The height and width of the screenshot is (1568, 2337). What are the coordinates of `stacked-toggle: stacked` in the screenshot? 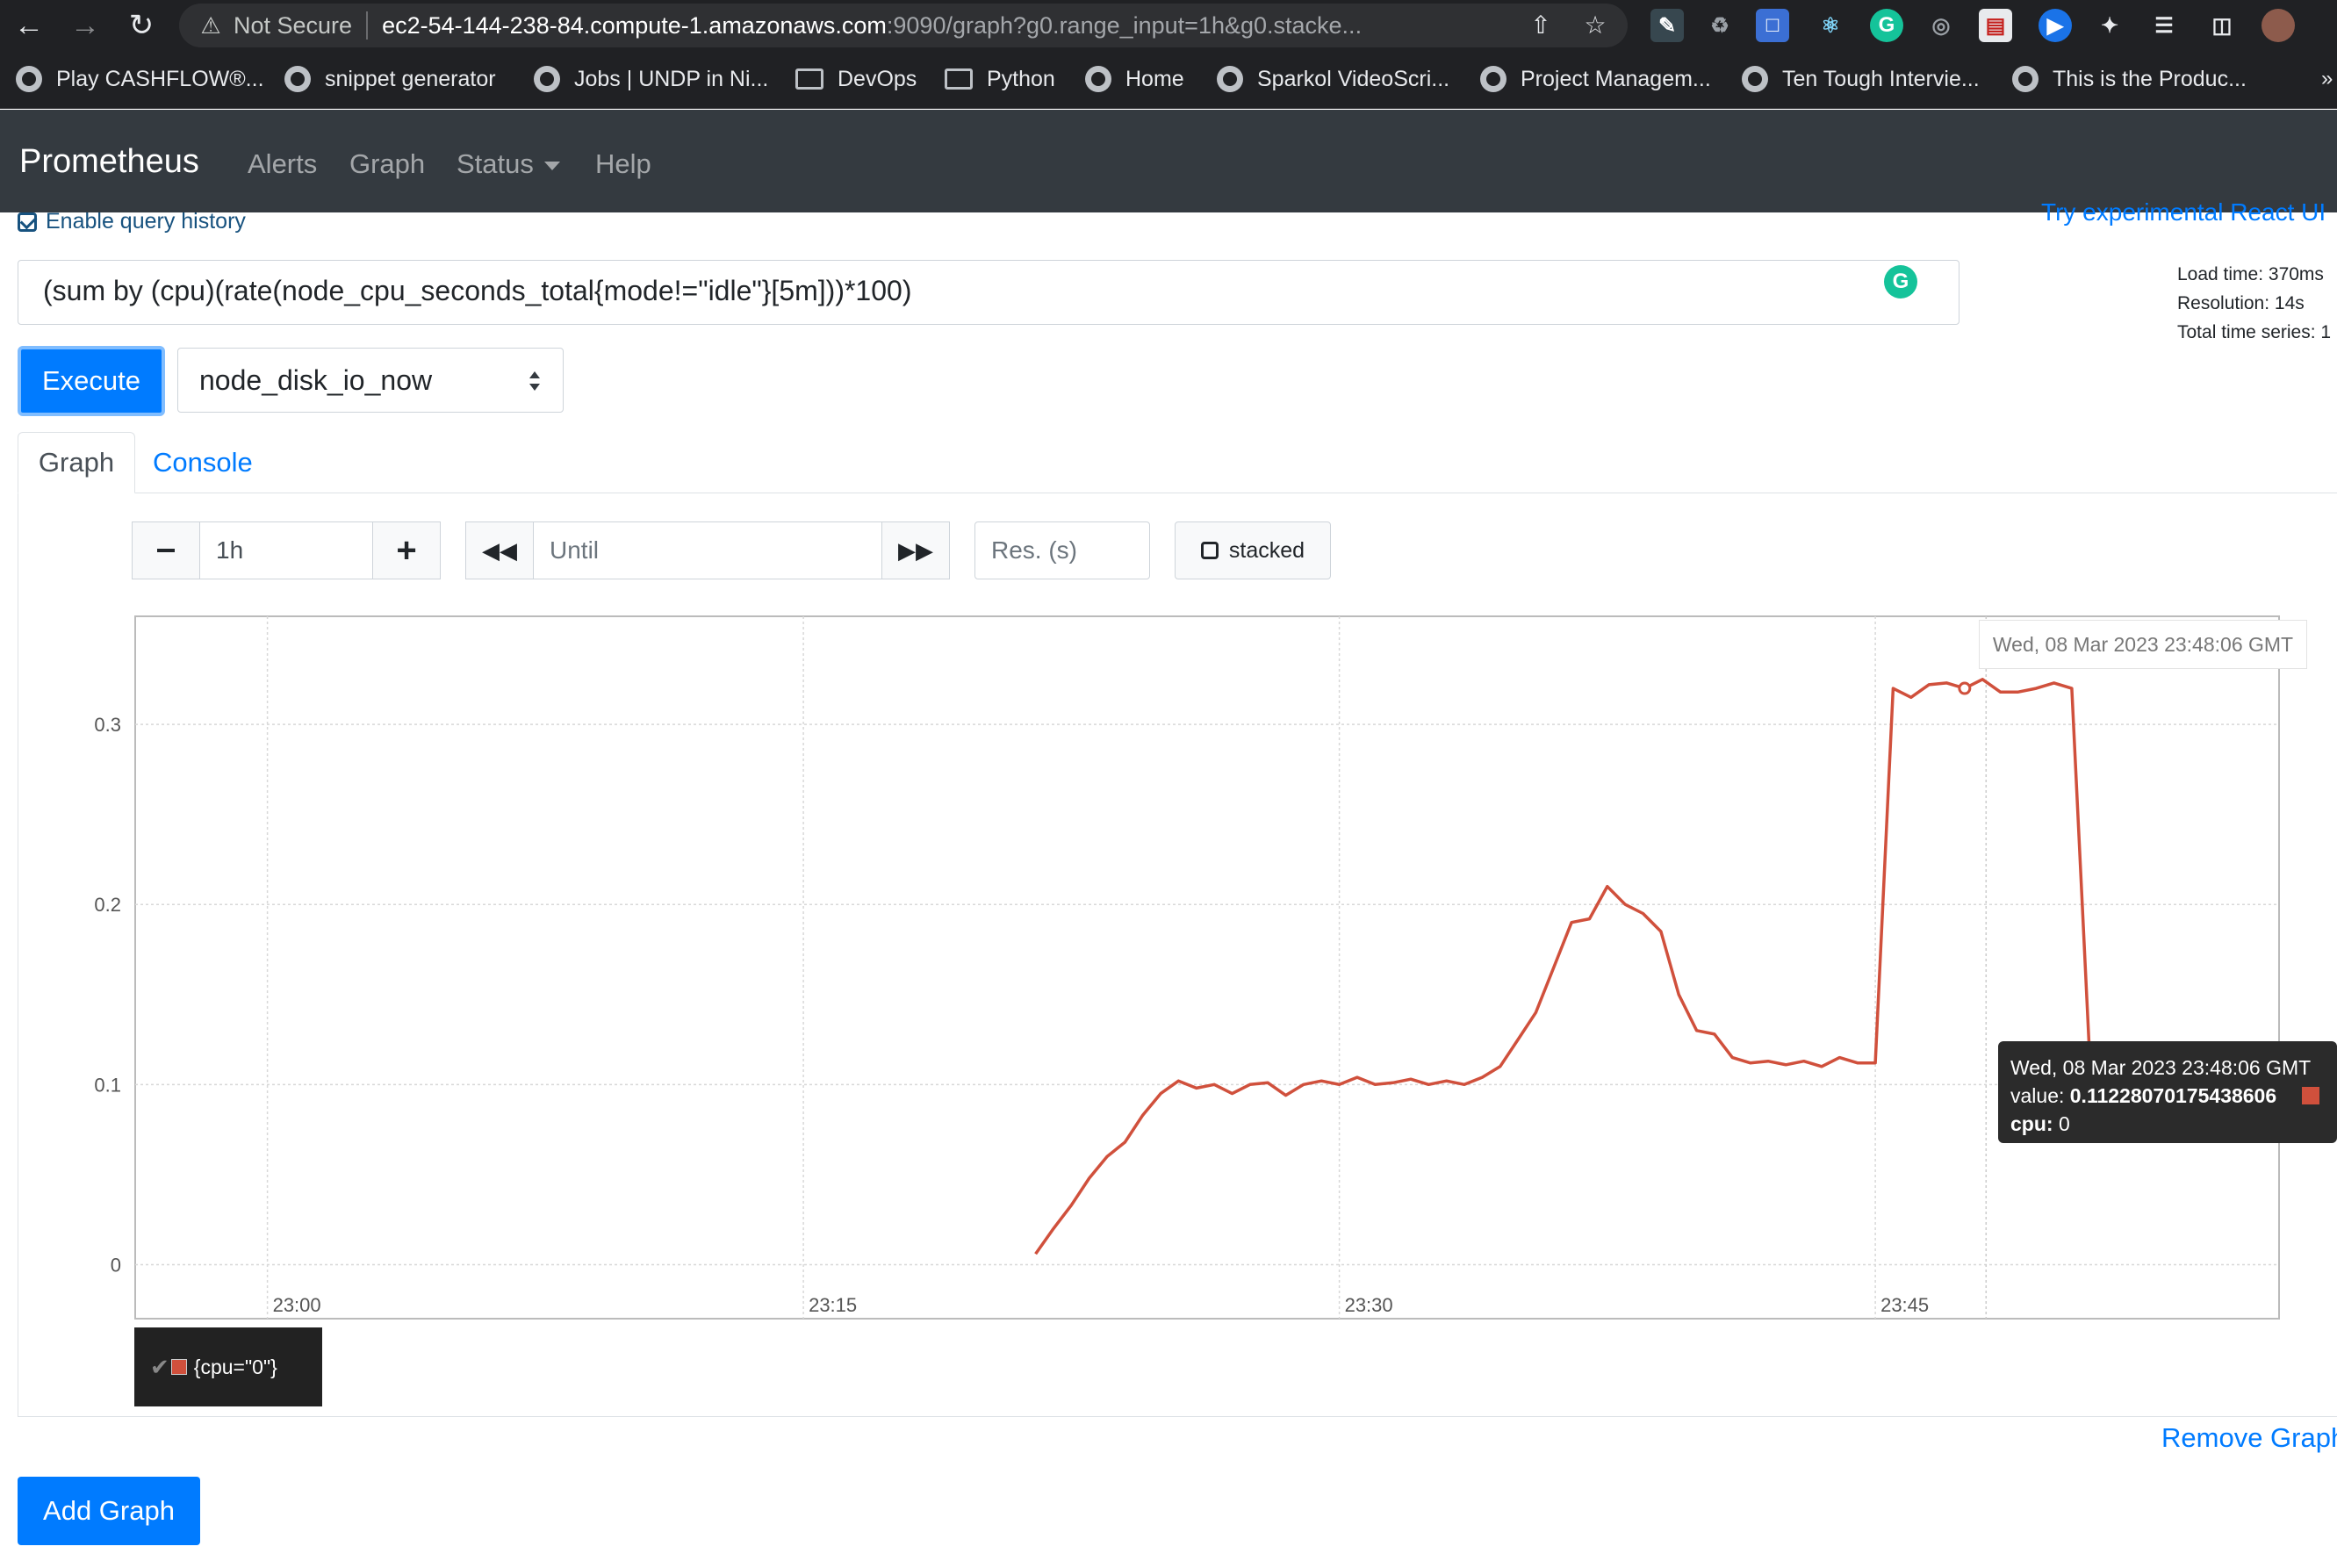 It's located at (1253, 550).